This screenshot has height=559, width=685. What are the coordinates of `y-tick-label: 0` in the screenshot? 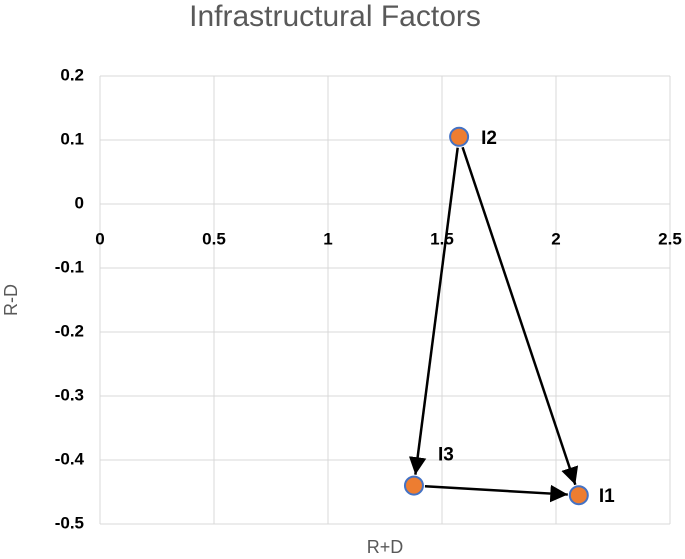 It's located at (79, 202).